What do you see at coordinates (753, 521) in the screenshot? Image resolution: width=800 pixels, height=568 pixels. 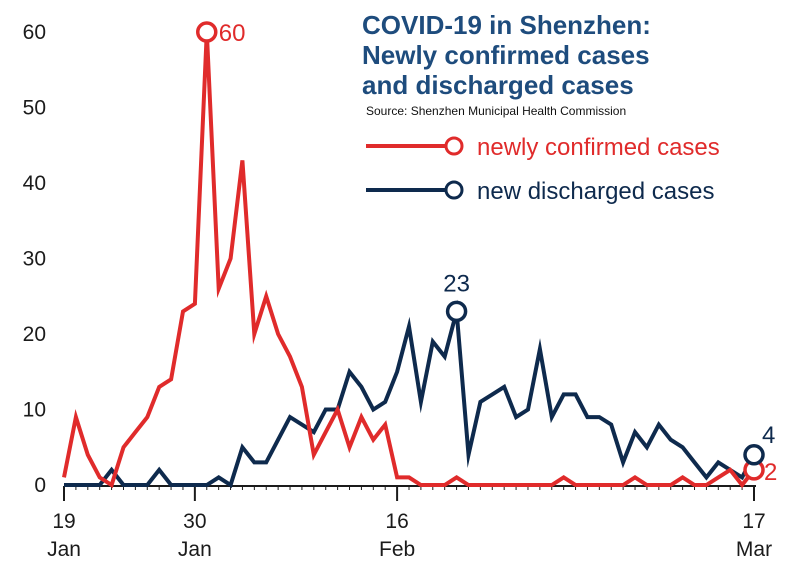 I see `x-tick-label: 17` at bounding box center [753, 521].